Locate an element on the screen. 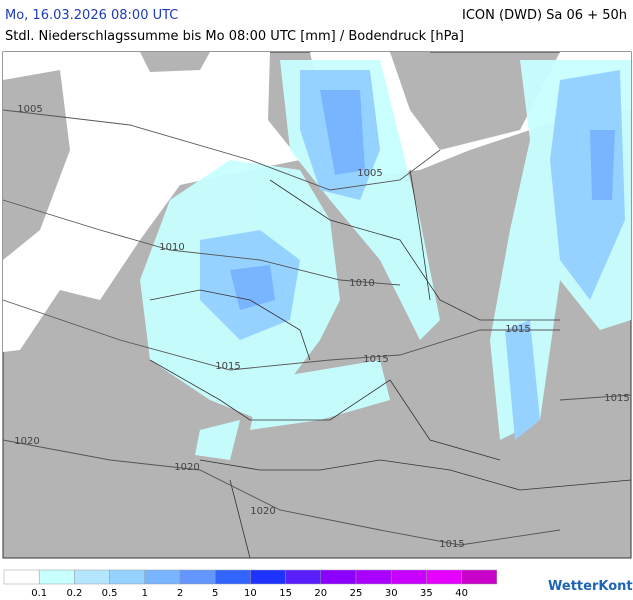  land-england is located at coordinates (36, 165).